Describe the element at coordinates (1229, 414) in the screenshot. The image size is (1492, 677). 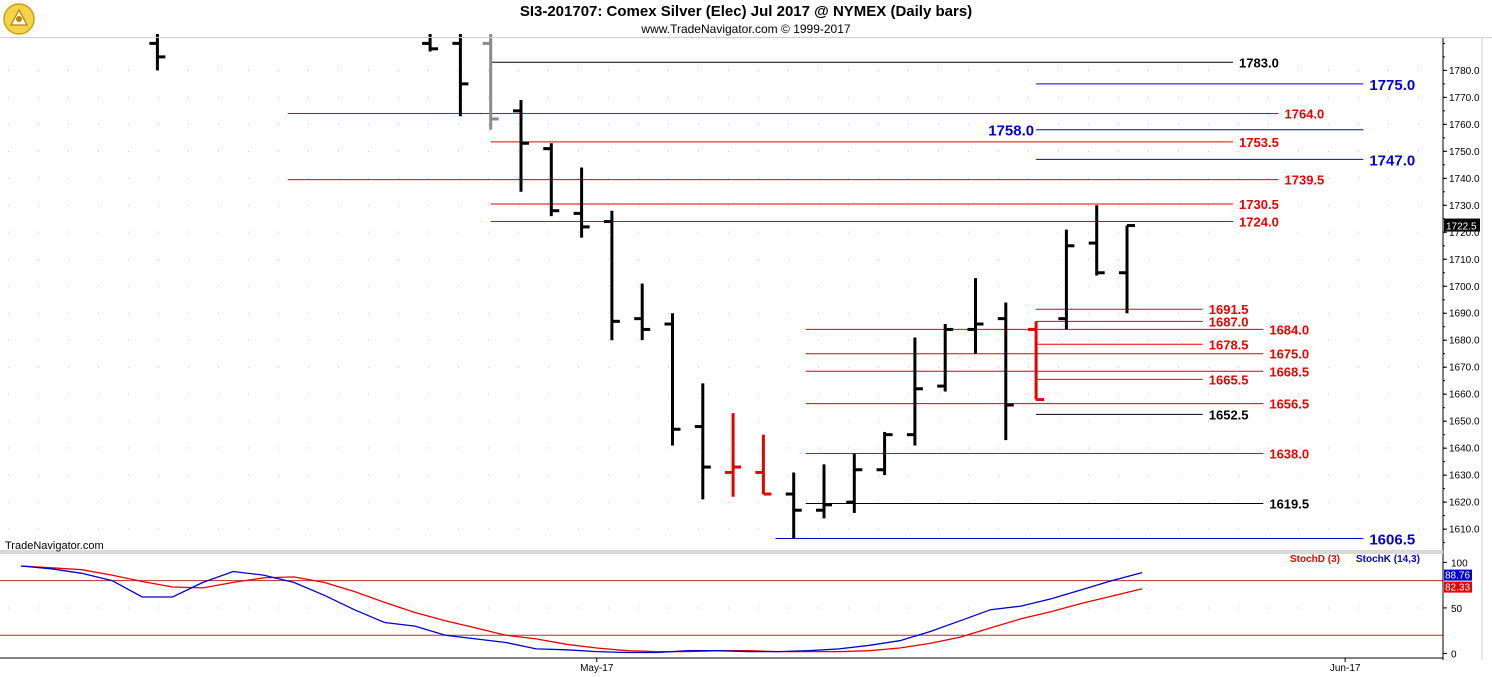
I see `level-label: 1652.5` at that location.